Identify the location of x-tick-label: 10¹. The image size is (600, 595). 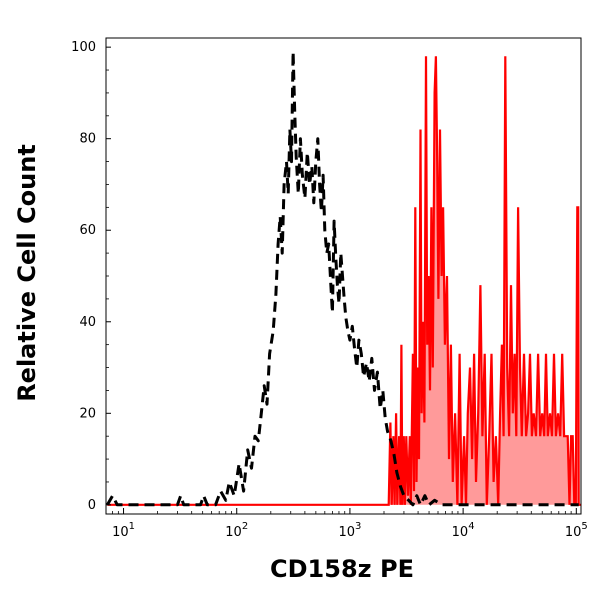
(123, 530).